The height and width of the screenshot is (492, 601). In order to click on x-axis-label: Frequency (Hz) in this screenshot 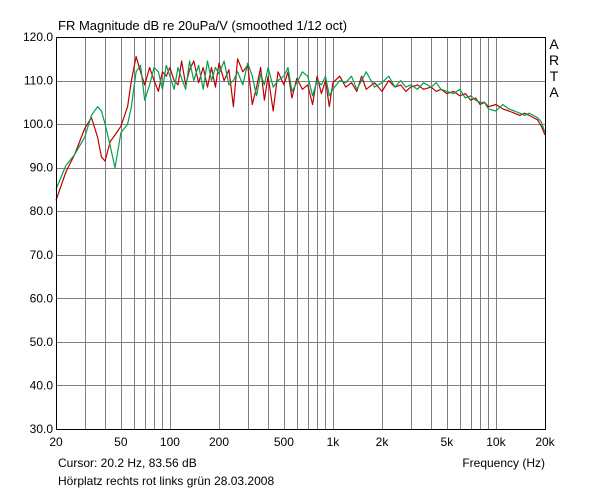, I will do `click(503, 463)`.